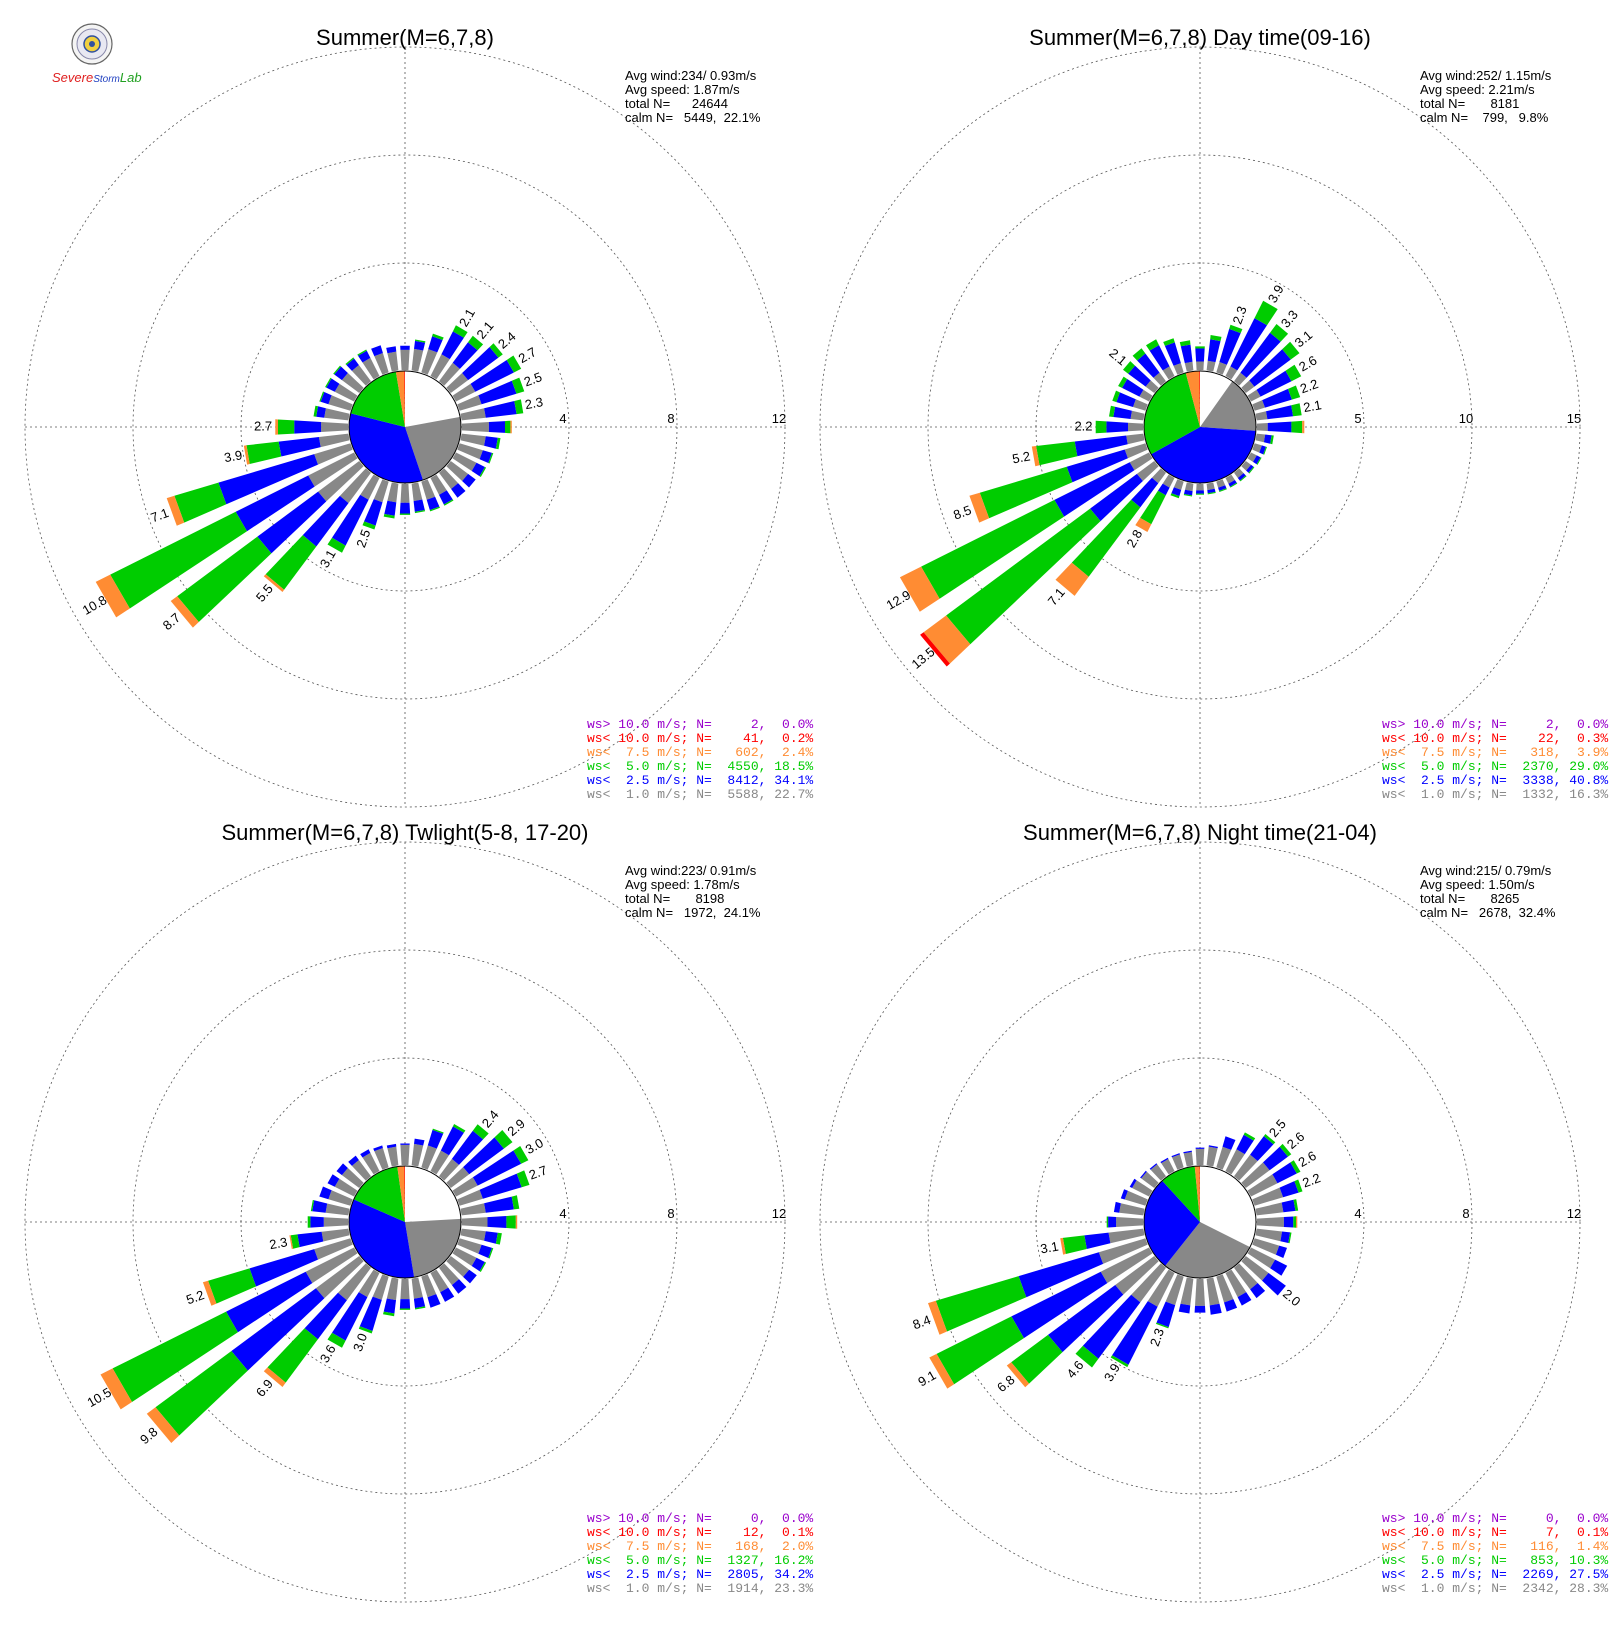 This screenshot has height=1640, width=1620. What do you see at coordinates (1495, 766) in the screenshot?
I see `legend-entry-green: ws< 5.0 m/s; N= 2370, 29.0%` at bounding box center [1495, 766].